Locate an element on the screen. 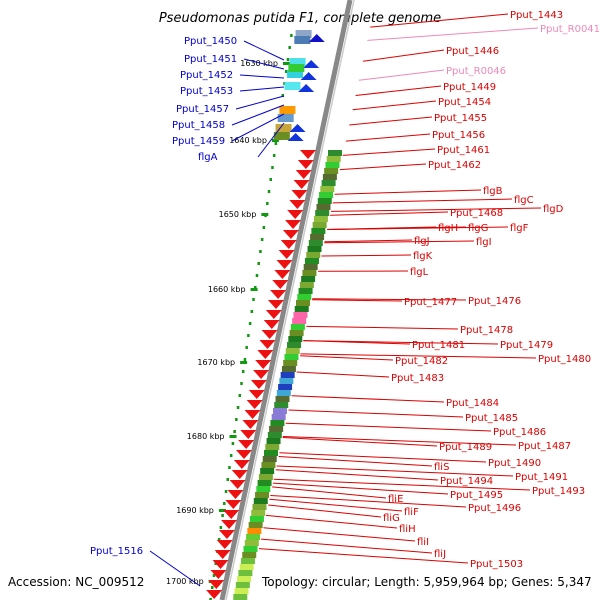  gene-label-reverse: Pput_1490 is located at coordinates (514, 463).